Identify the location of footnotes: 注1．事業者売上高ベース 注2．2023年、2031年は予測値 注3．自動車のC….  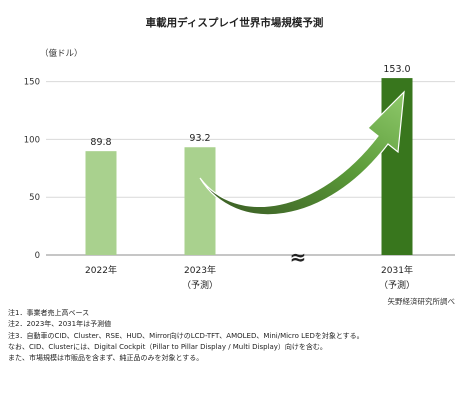
(237, 336).